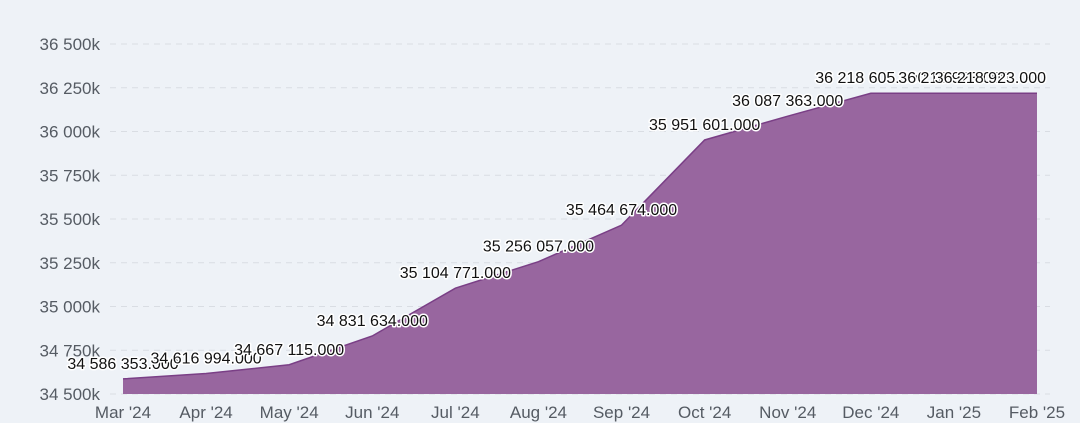 The width and height of the screenshot is (1080, 423). I want to click on data-label: 36 087 363.000, so click(787, 101).